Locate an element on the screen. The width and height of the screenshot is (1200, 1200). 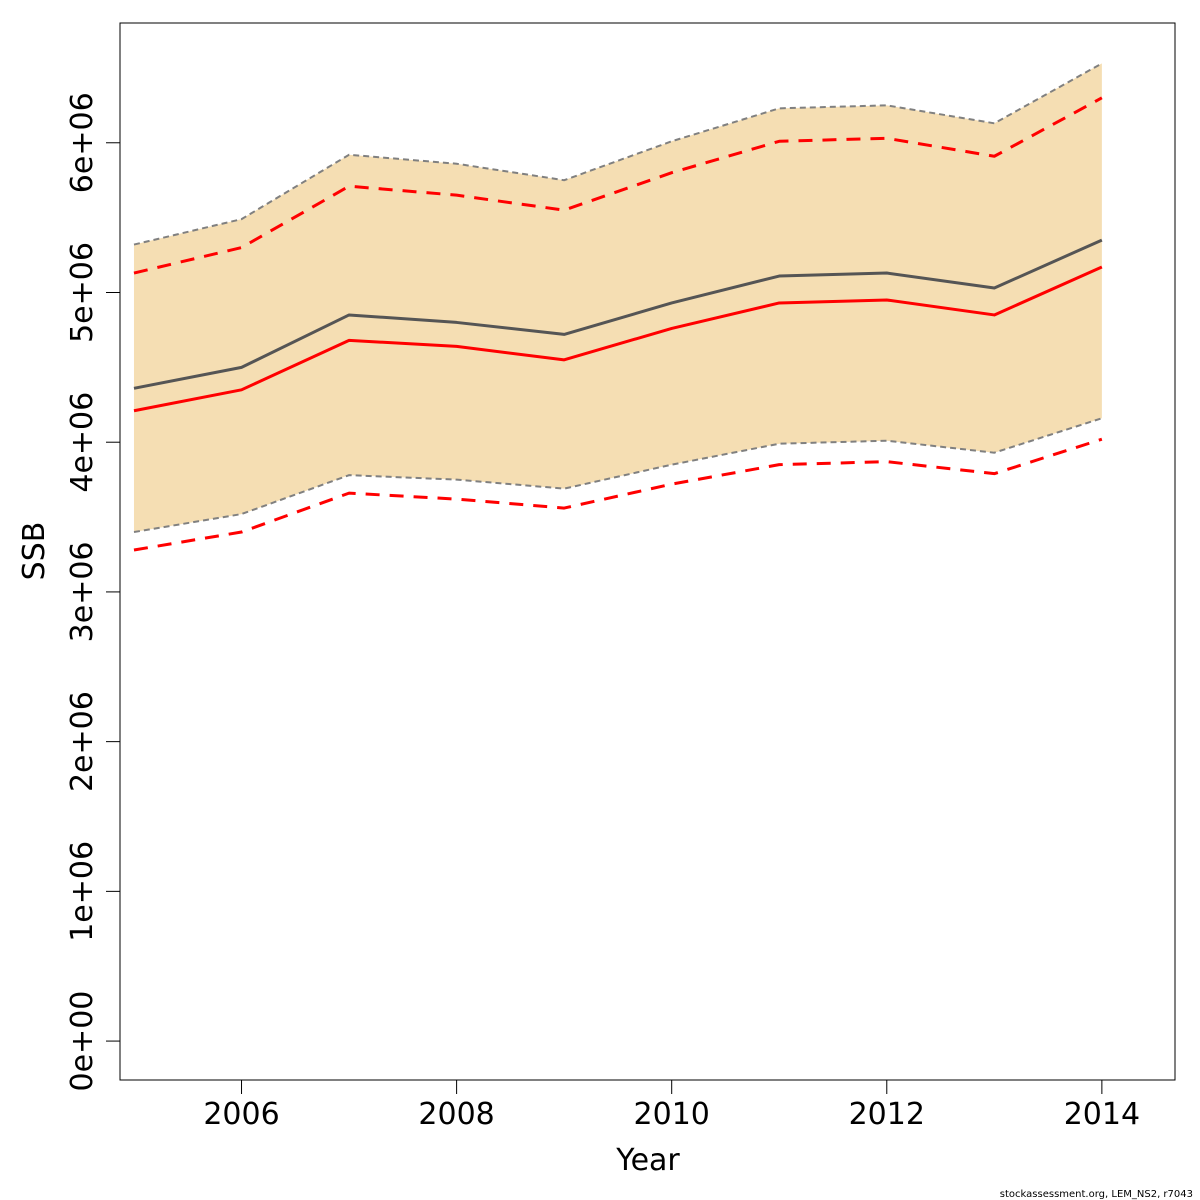
x-tick-label-2014: 2014 is located at coordinates (1102, 1114).